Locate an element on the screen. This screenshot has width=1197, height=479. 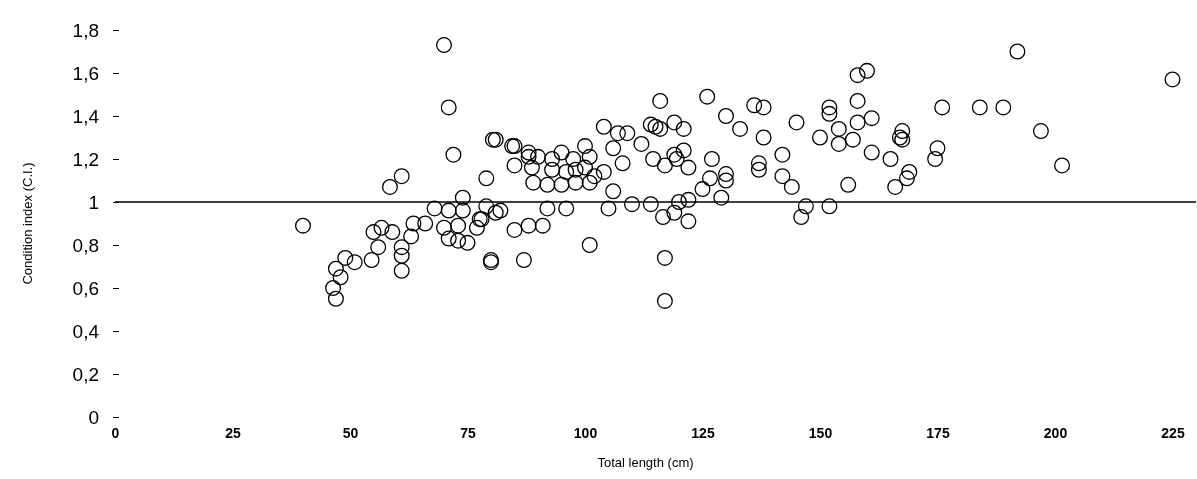
x-tick-label: 225 is located at coordinates (1173, 432).